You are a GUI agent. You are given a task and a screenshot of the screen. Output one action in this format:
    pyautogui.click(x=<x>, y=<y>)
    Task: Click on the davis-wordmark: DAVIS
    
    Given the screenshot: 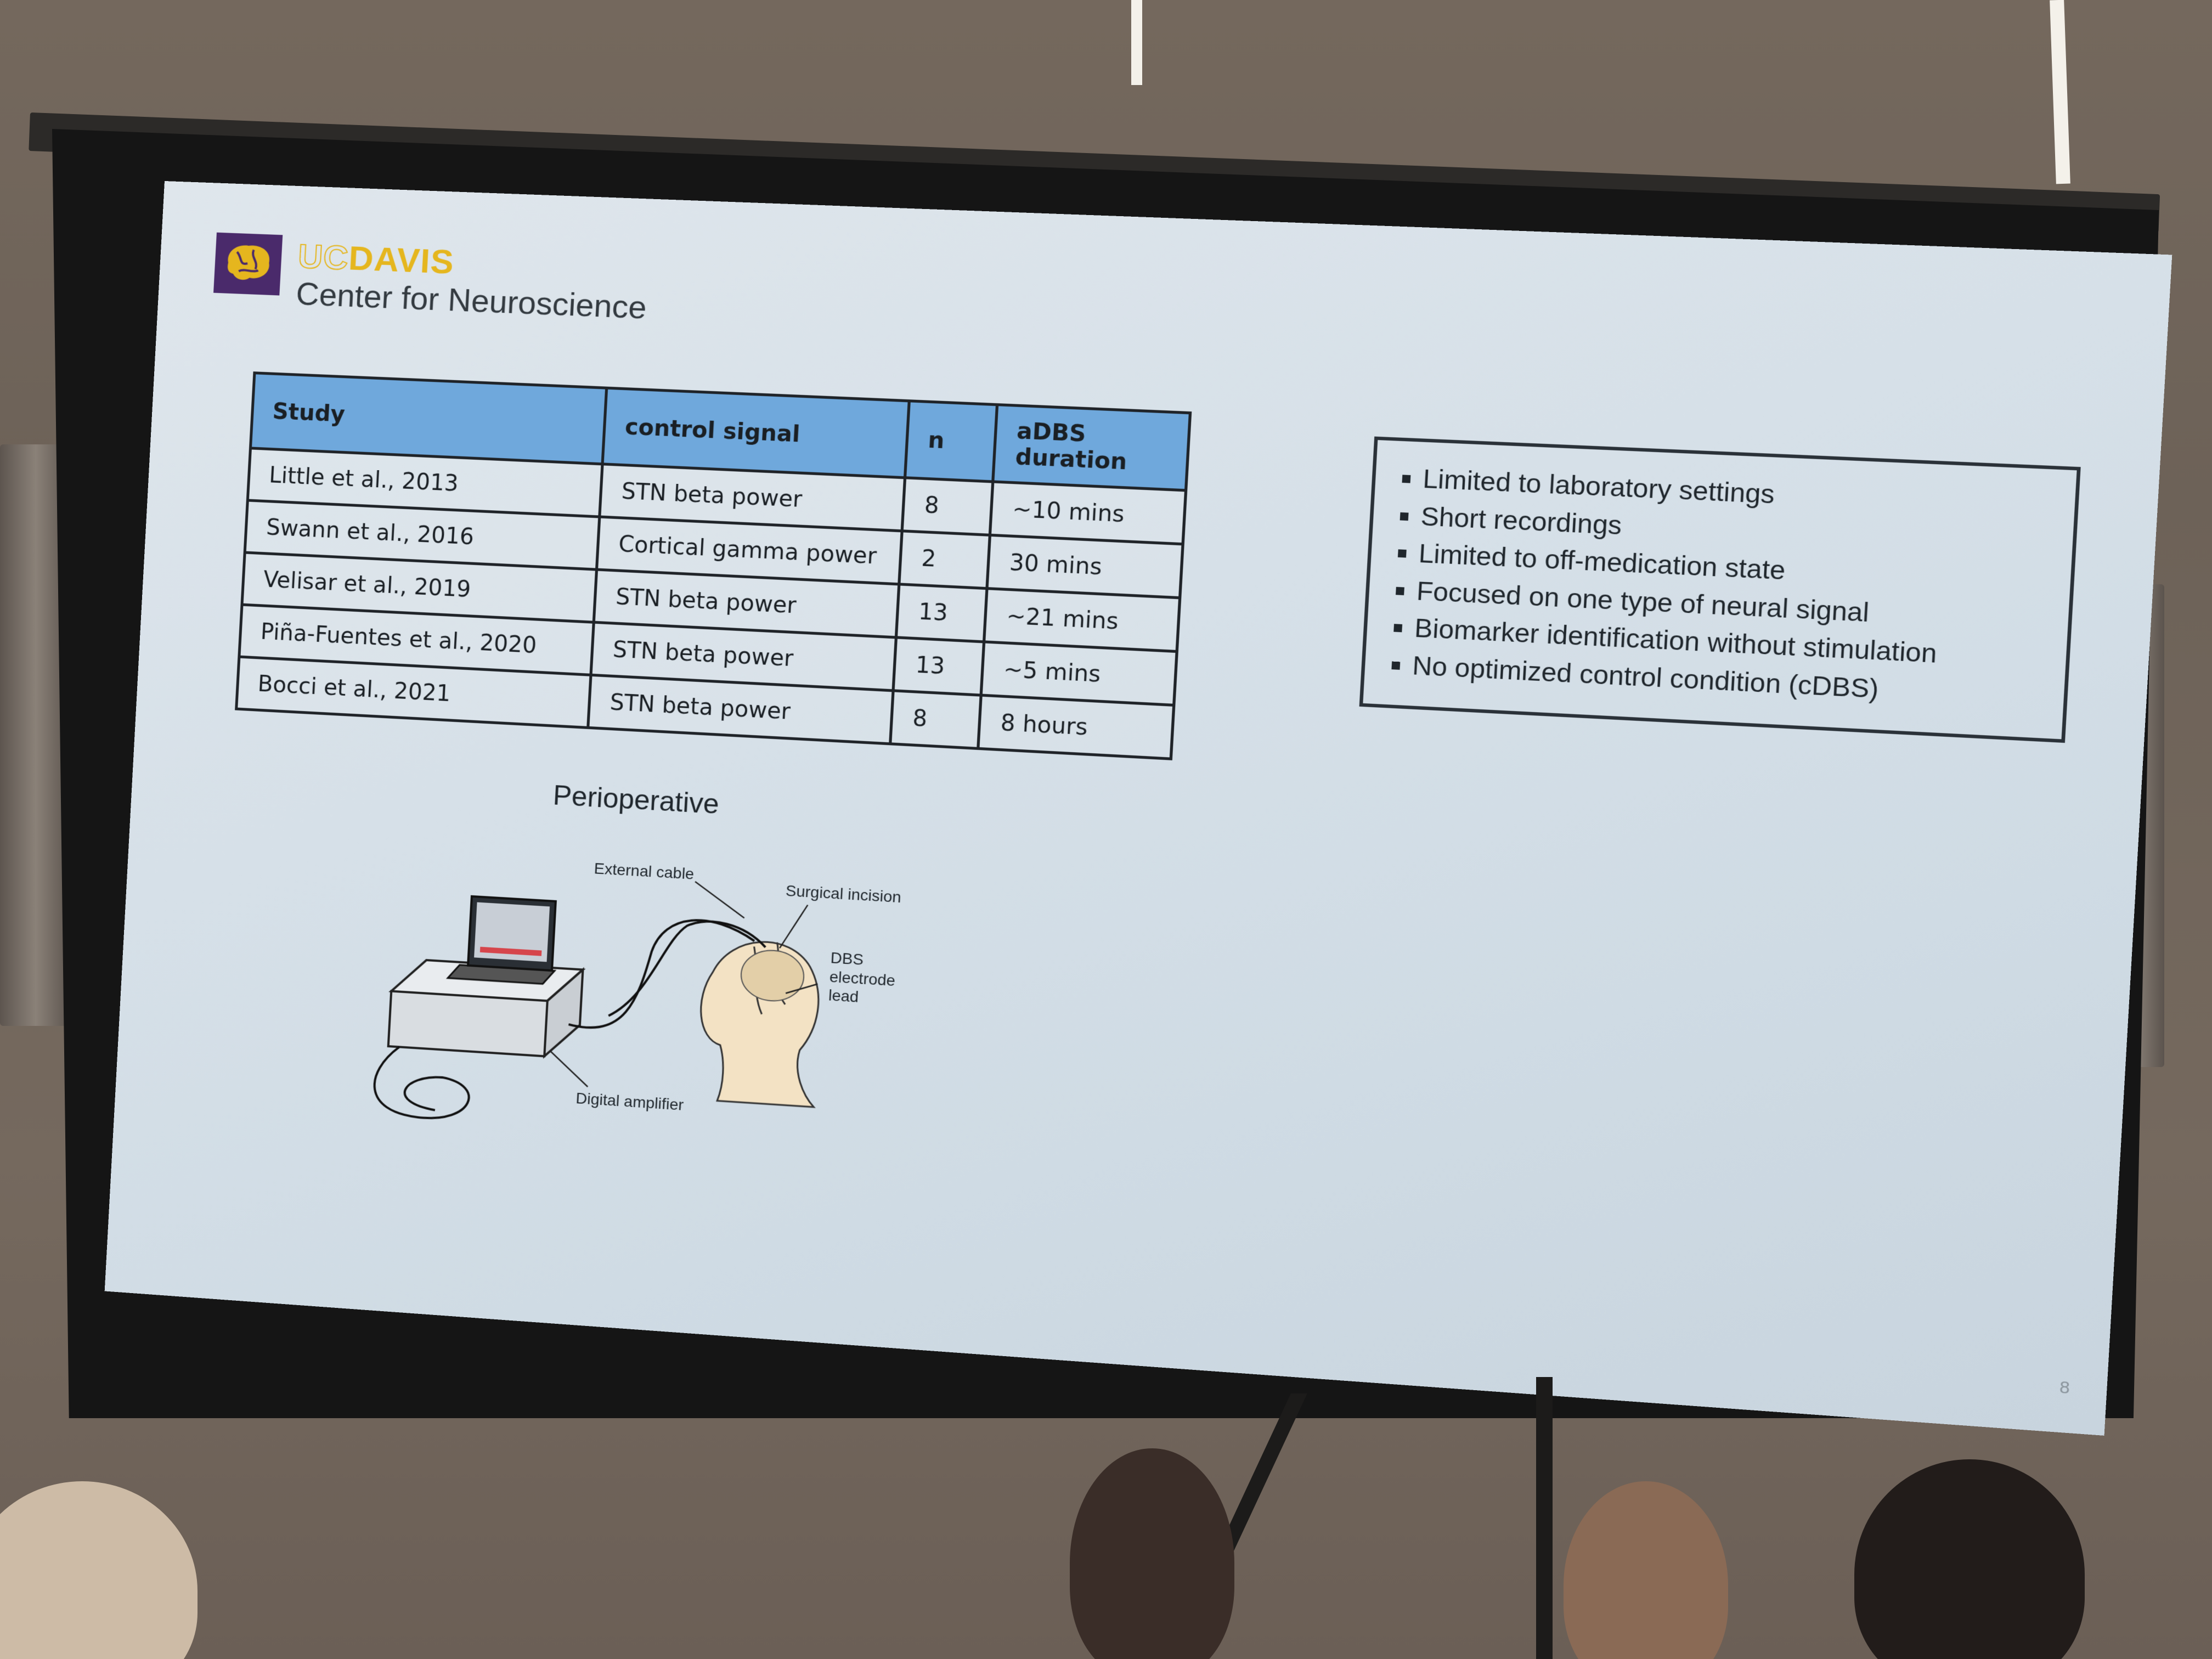 What is the action you would take?
    pyautogui.click(x=401, y=260)
    